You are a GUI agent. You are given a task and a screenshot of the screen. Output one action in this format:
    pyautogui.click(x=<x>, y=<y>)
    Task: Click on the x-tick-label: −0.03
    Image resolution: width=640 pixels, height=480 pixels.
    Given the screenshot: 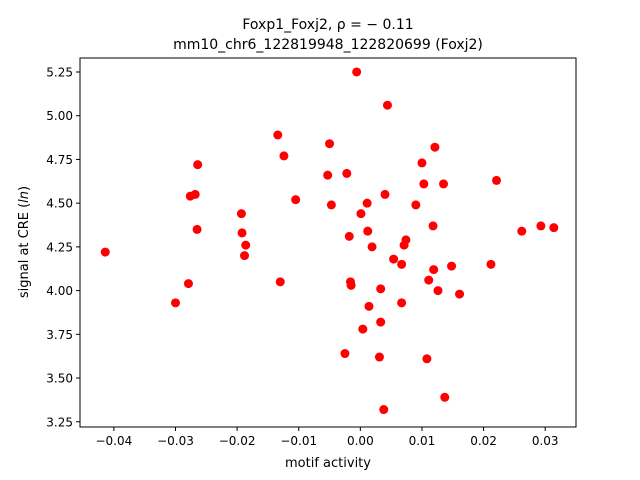 What is the action you would take?
    pyautogui.click(x=175, y=441)
    